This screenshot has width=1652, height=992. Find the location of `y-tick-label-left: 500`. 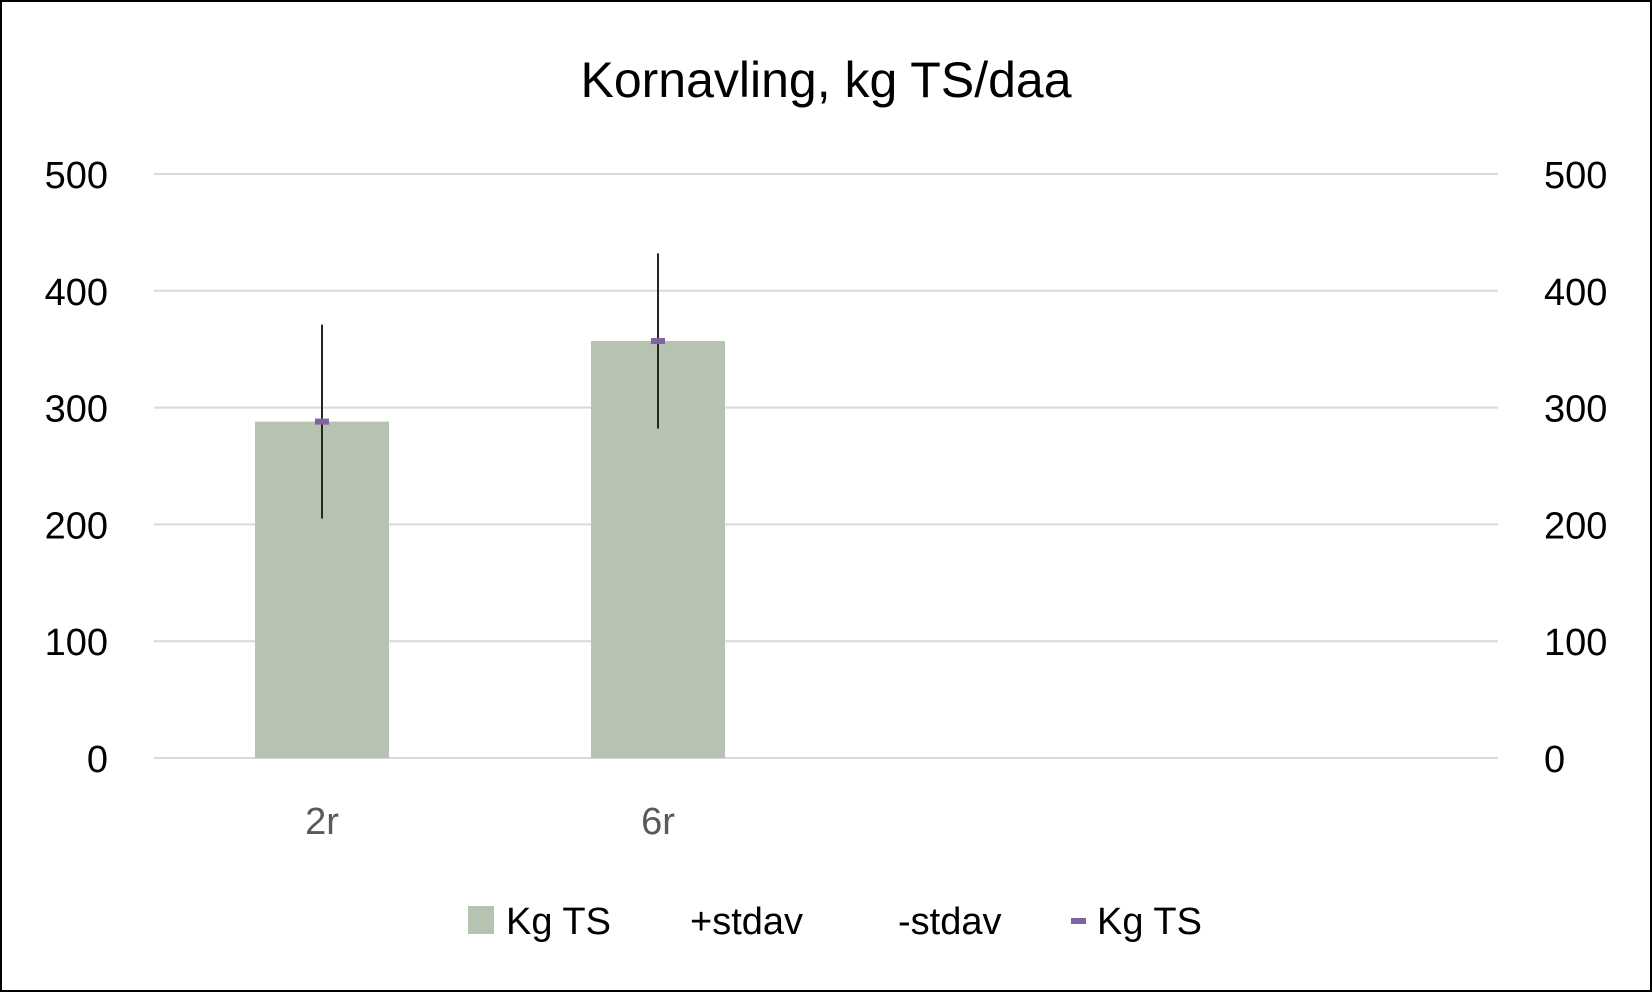

y-tick-label-left: 500 is located at coordinates (76, 176).